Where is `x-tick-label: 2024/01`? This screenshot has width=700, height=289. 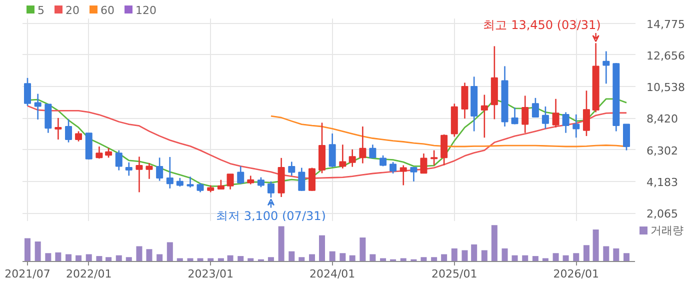
x-tick-label: 2024/01 is located at coordinates (332, 274).